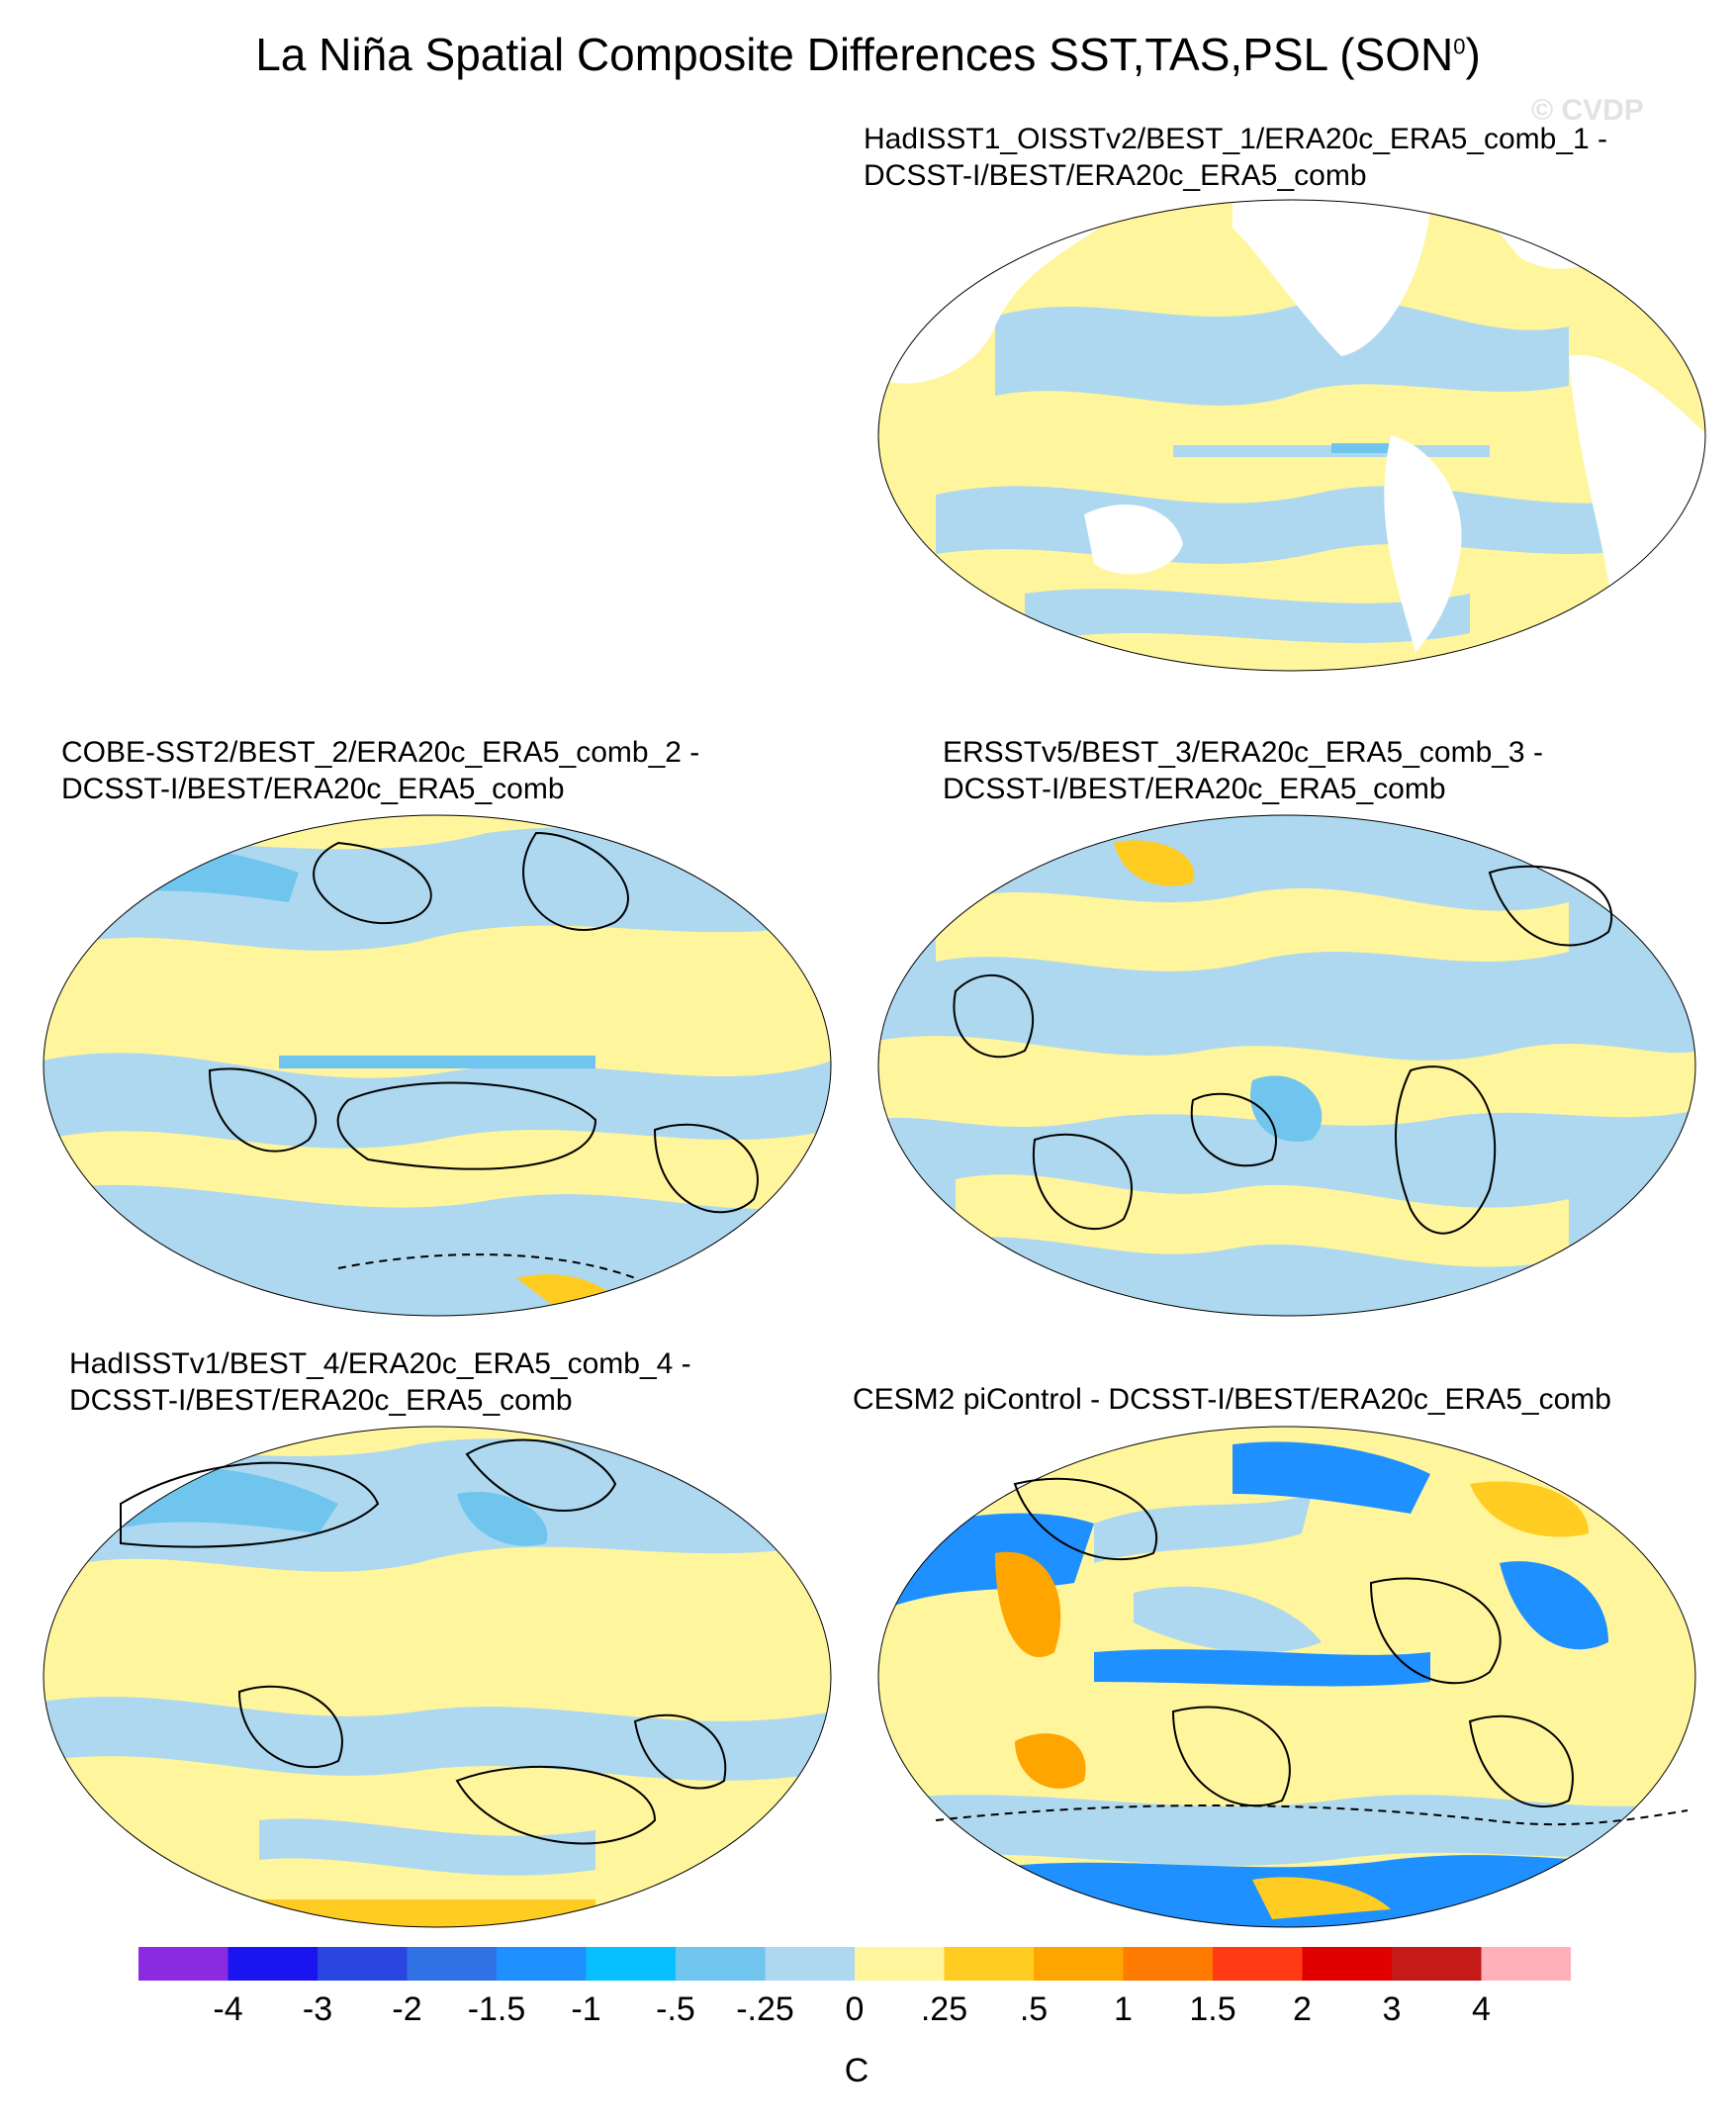  Describe the element at coordinates (406, 2009) in the screenshot. I see `colorbar-tick-label: -2` at that location.